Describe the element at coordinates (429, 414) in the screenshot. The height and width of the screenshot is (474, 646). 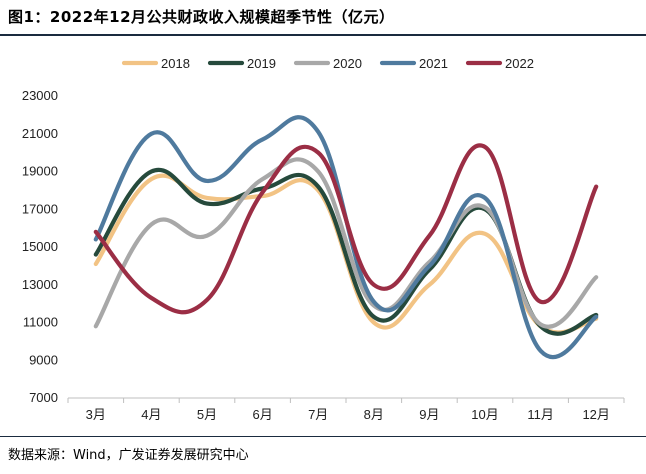
I see `x-tick-label: 9月` at that location.